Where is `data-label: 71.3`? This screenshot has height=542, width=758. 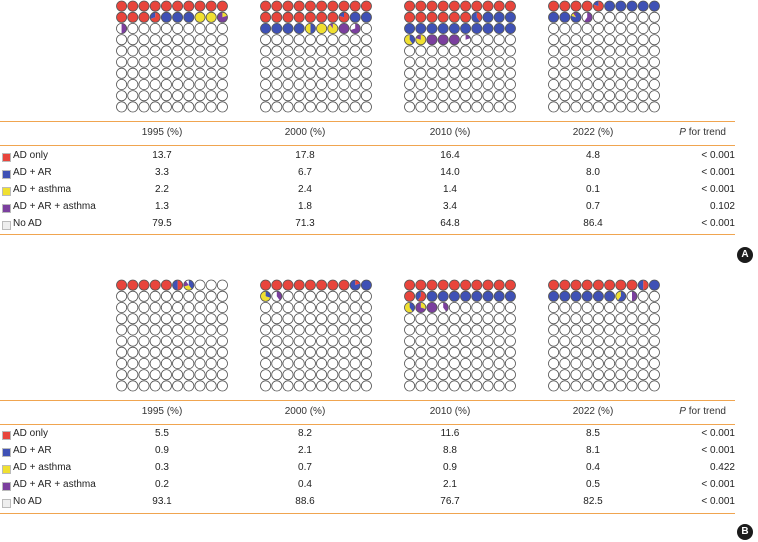
data-label: 71.3 is located at coordinates (305, 223).